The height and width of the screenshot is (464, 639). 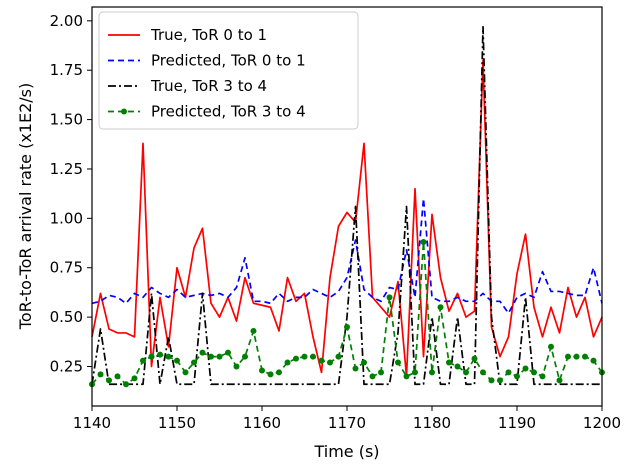 I want to click on x-axis: 1140 1150 1160 1170 1180 1190 1200, so click(x=347, y=419).